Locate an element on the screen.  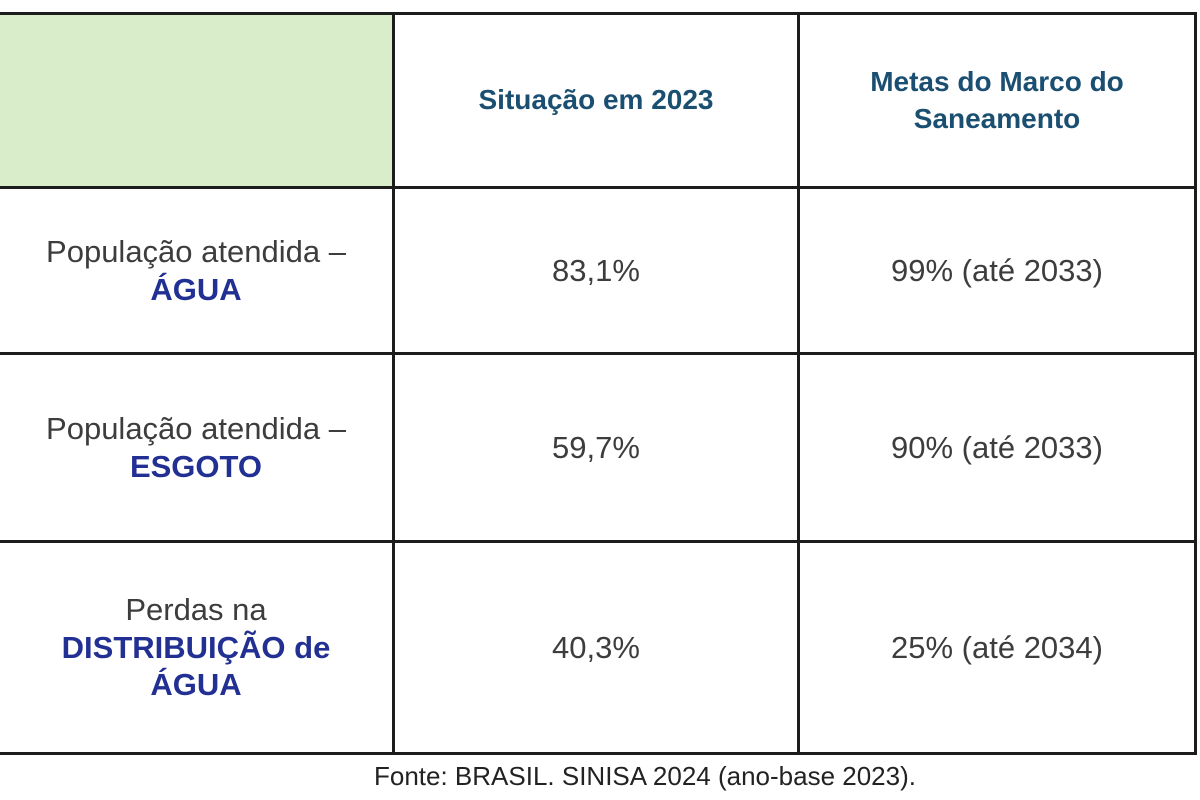
row-agua-label-cell: População atendida – ÁGUA is located at coordinates (197, 272).